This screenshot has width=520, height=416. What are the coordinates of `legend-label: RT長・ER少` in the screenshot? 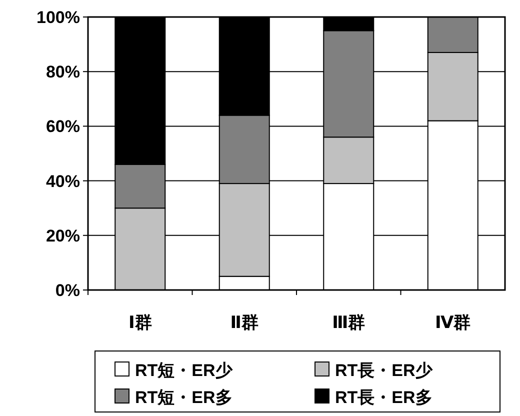 It's located at (384, 370).